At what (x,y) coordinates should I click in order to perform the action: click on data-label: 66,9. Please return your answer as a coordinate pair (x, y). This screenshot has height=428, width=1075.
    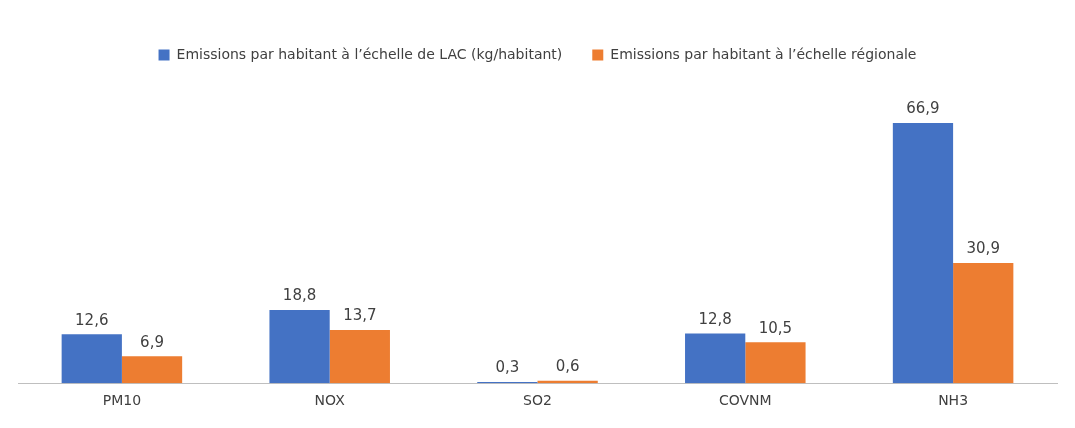
    Looking at the image, I should click on (923, 108).